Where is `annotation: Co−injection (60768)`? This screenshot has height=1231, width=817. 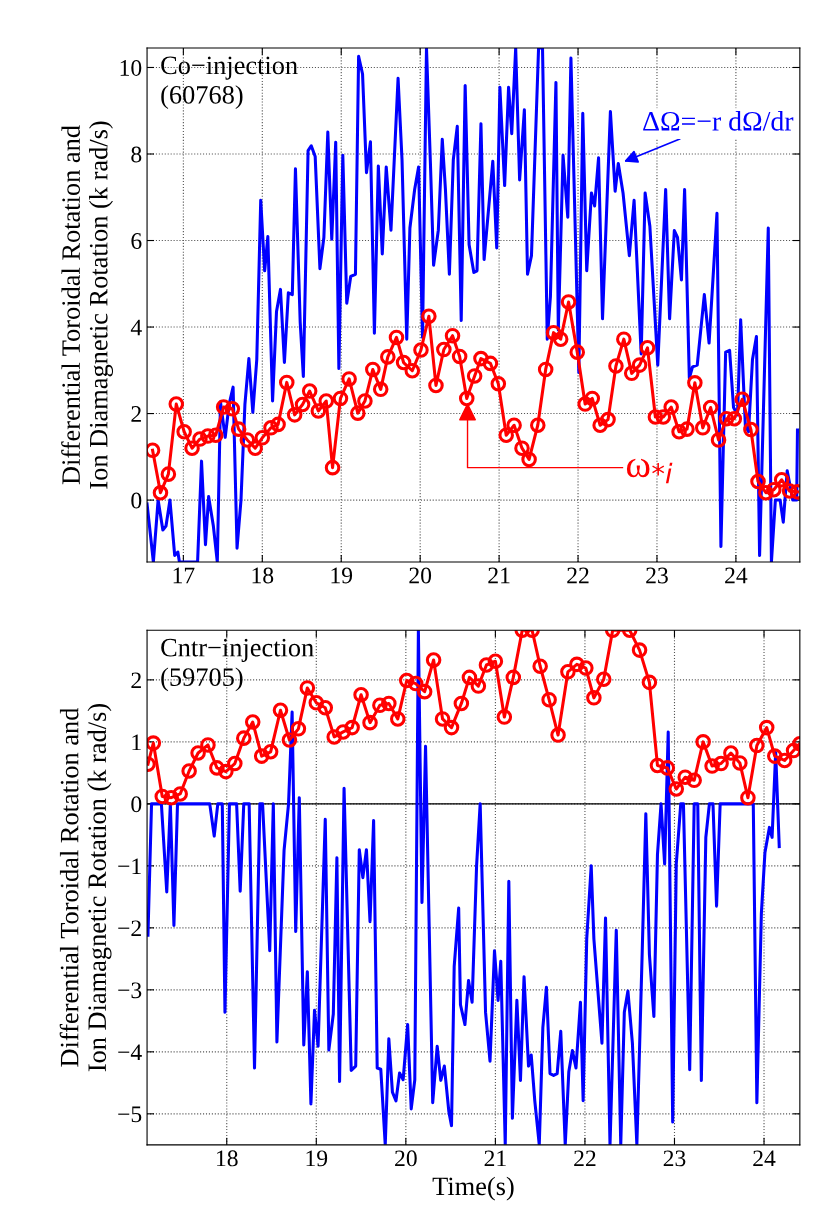
annotation: Co−injection (60768) is located at coordinates (229, 83).